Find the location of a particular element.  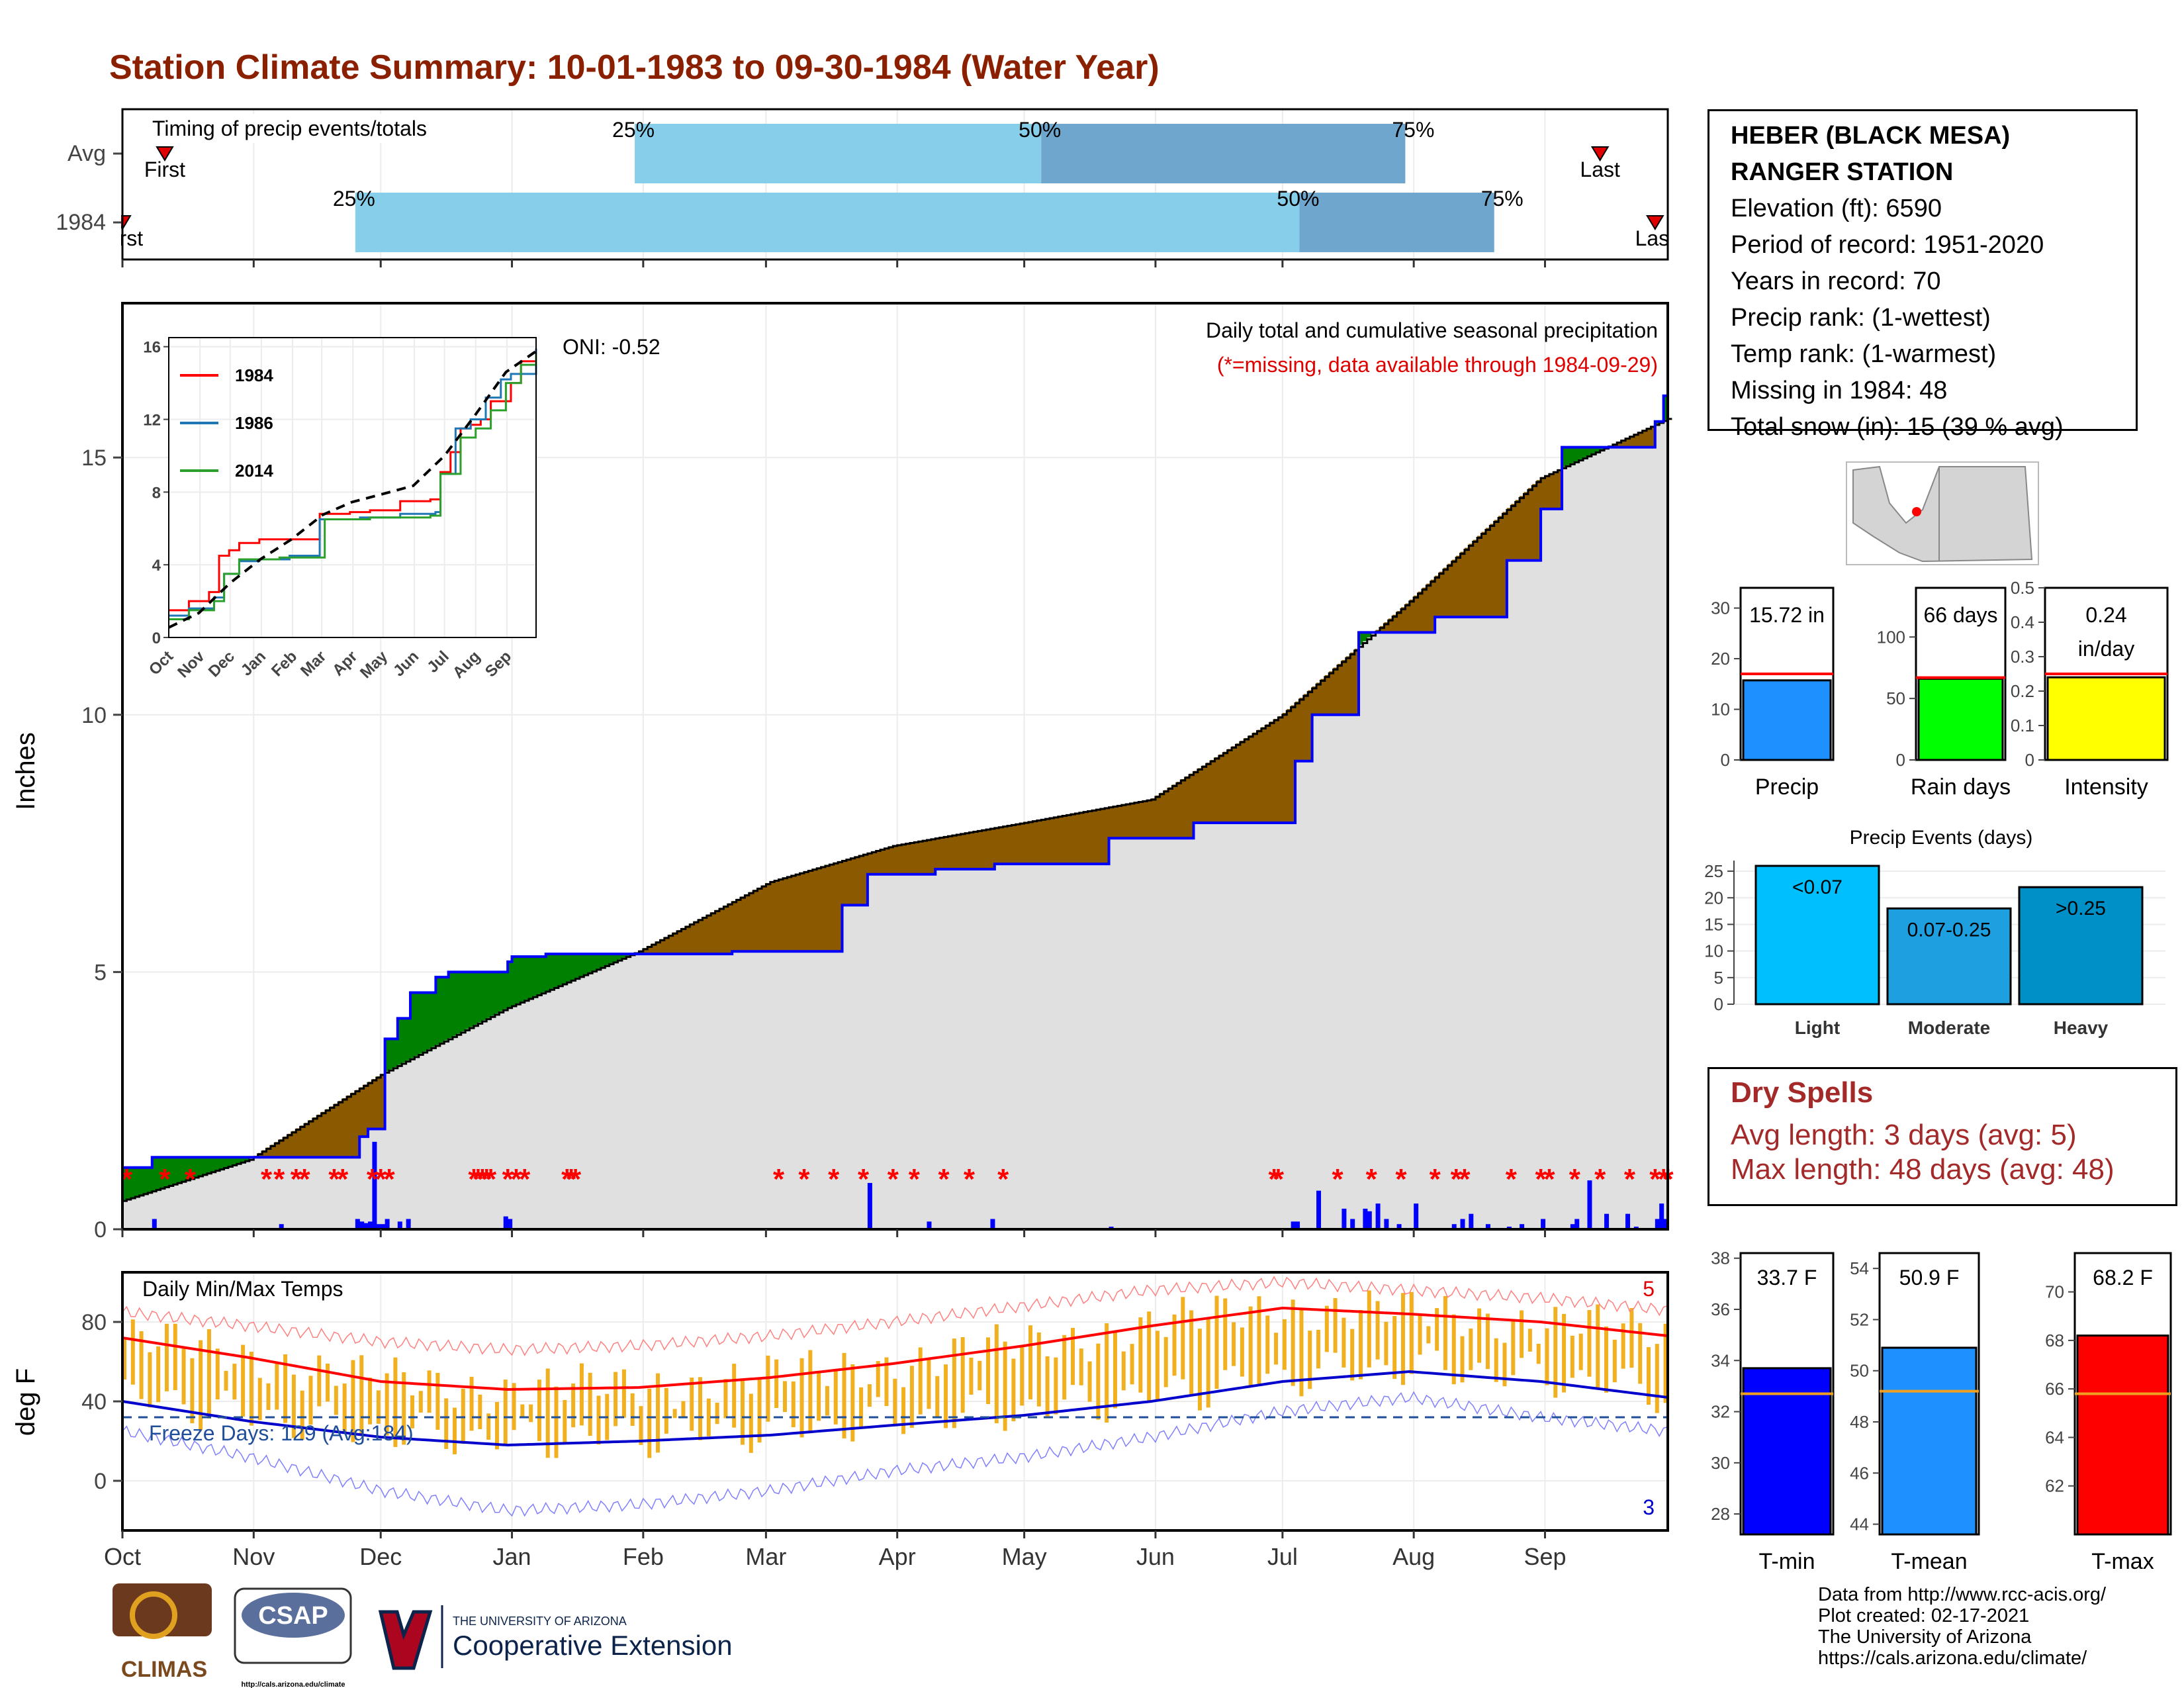

temp-summary-tick-label: 50 is located at coordinates (1860, 1371).